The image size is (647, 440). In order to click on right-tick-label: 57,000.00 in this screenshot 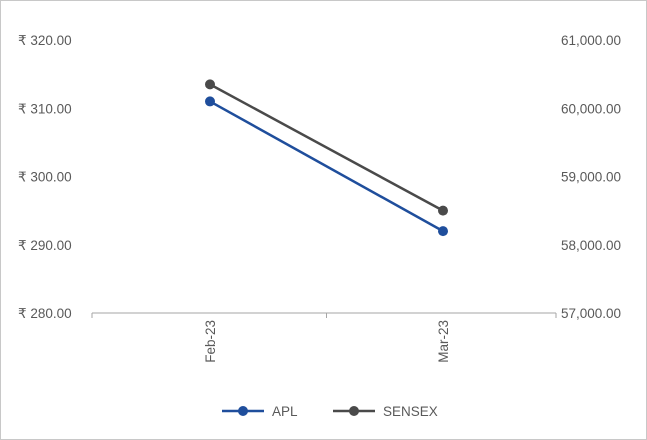, I will do `click(591, 313)`.